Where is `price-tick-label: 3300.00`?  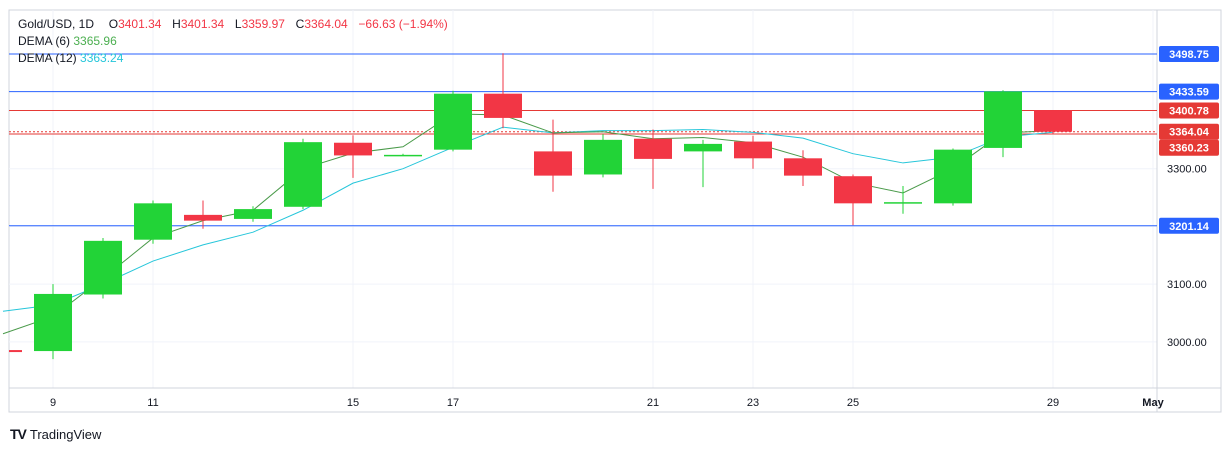
price-tick-label: 3300.00 is located at coordinates (1187, 170).